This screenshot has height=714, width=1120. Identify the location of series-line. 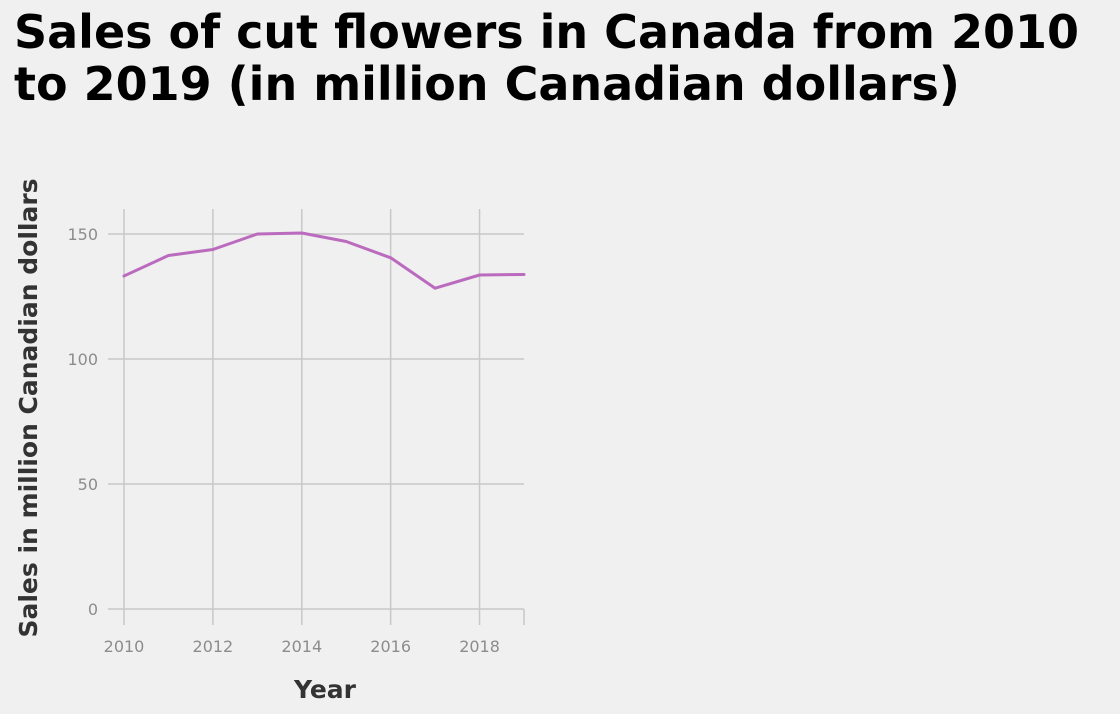
(324, 260).